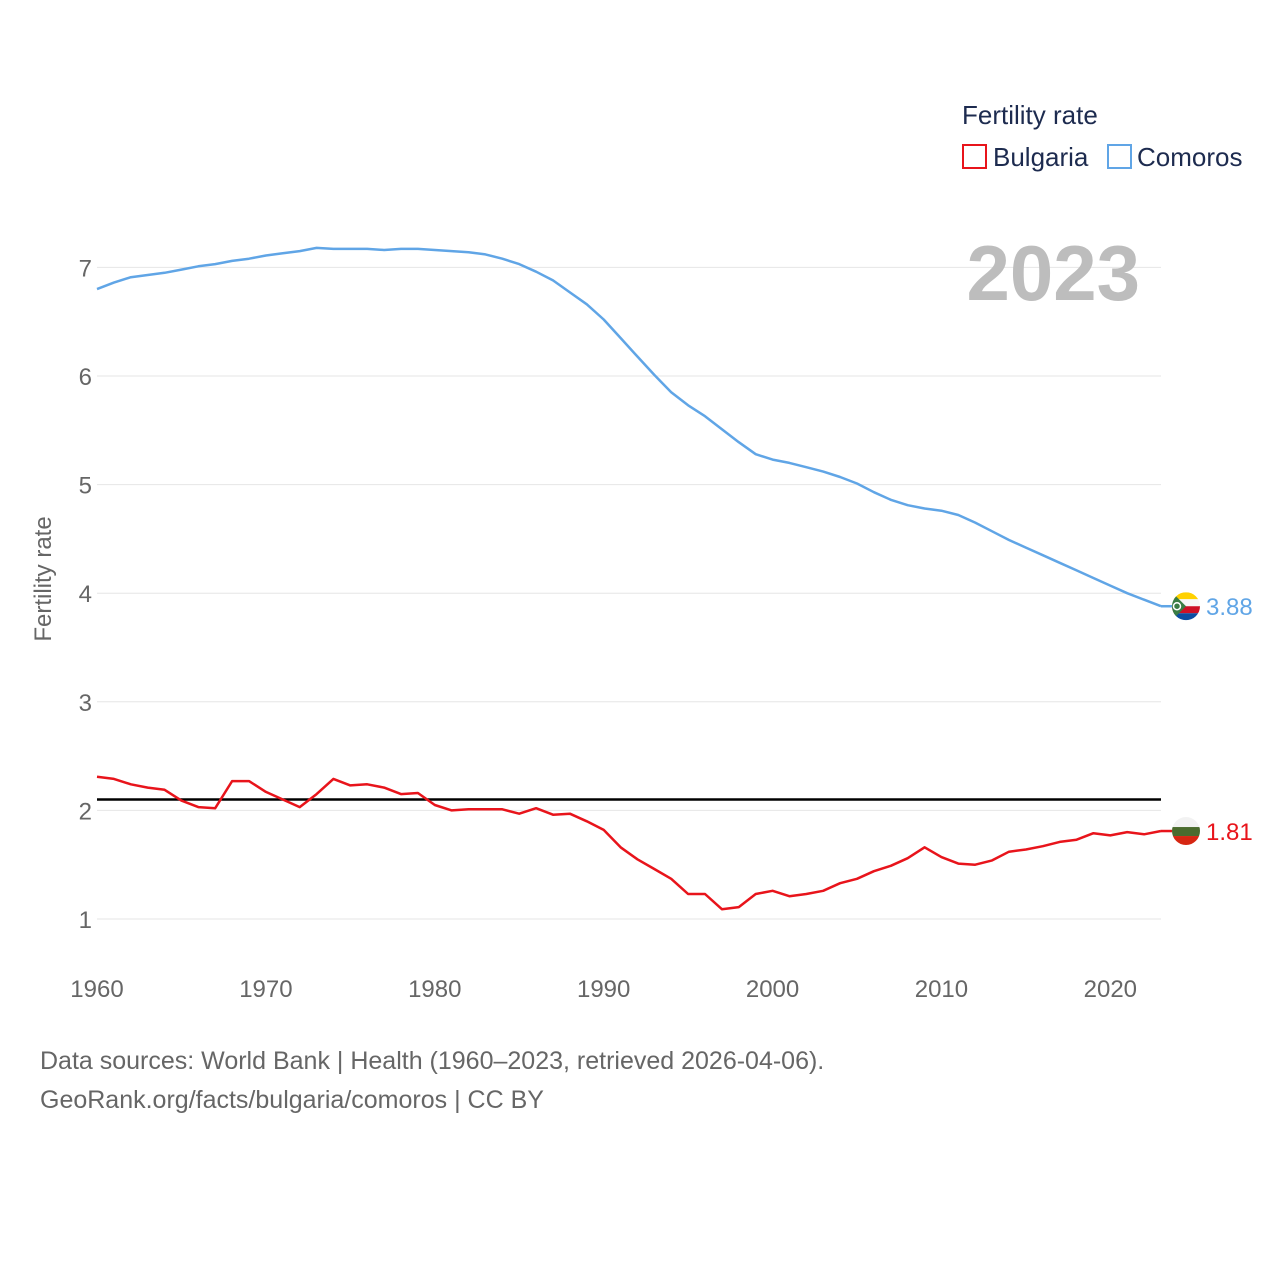 The height and width of the screenshot is (1280, 1280). I want to click on x-axis-ticks: 1960 1970 1980 1990 2000 2010 2020, so click(603, 989).